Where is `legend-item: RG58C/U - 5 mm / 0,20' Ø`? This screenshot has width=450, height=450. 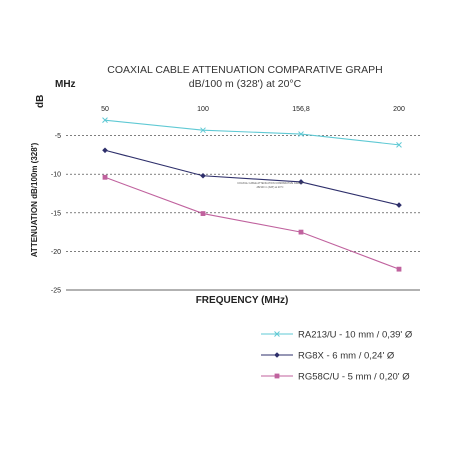 legend-item: RG58C/U - 5 mm / 0,20' Ø is located at coordinates (335, 377).